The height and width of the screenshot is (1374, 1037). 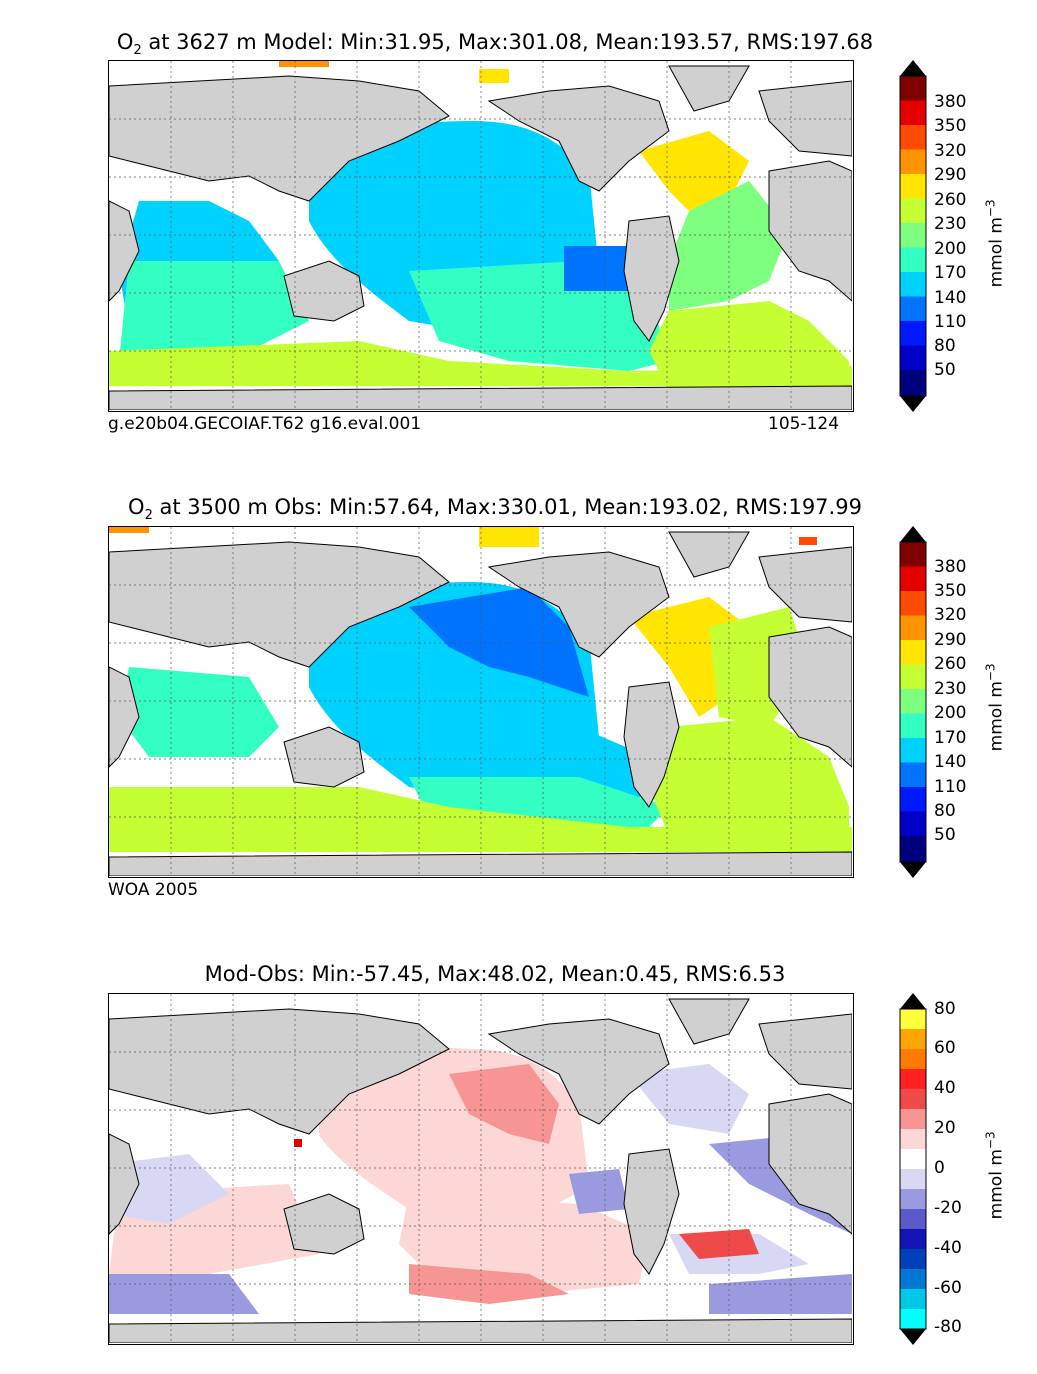 What do you see at coordinates (950, 787) in the screenshot?
I see `obs-cb-tick-110: 110` at bounding box center [950, 787].